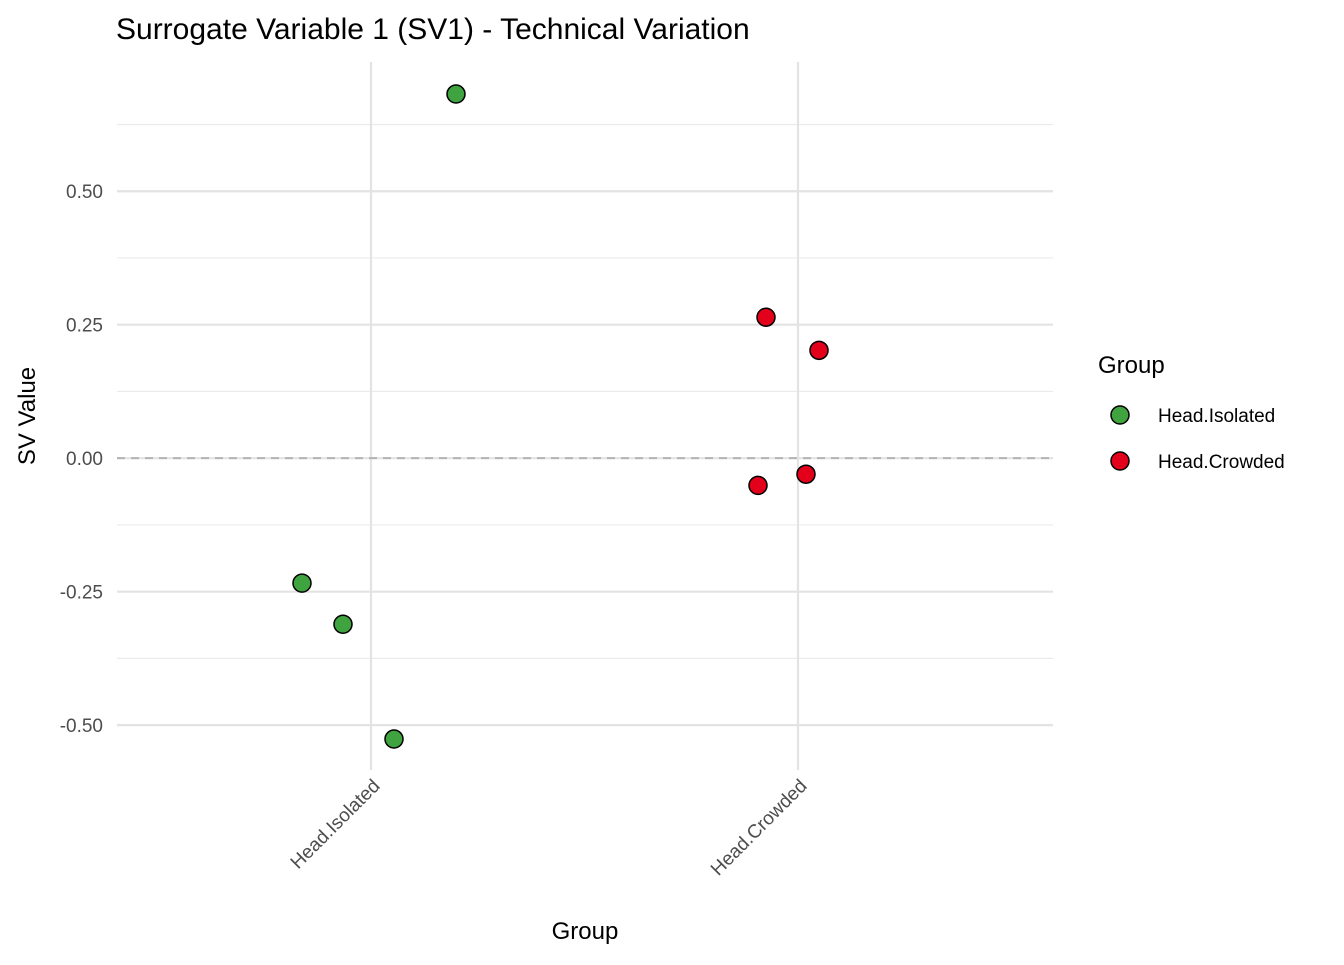 The image size is (1344, 965). Describe the element at coordinates (84, 192) in the screenshot. I see `y-tick-label: 0.50` at that location.